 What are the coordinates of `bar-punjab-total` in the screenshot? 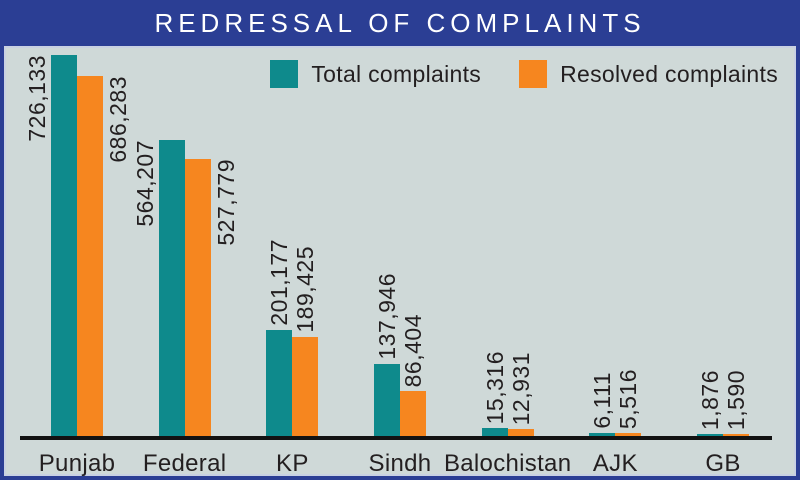 It's located at (64, 245).